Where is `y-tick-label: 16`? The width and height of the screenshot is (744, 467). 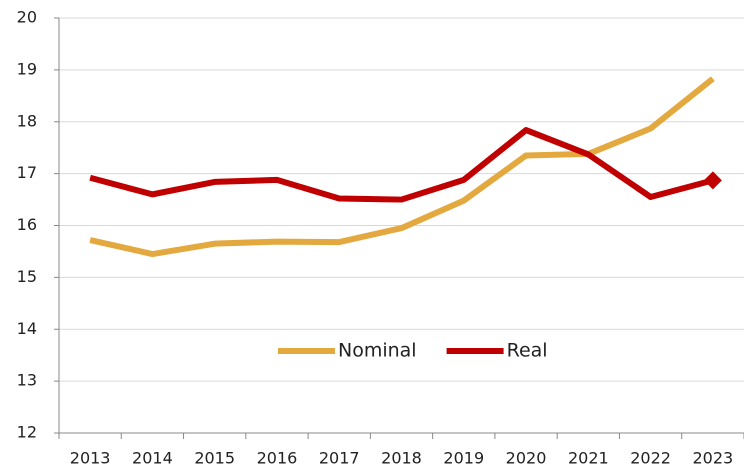 y-tick-label: 16 is located at coordinates (27, 224).